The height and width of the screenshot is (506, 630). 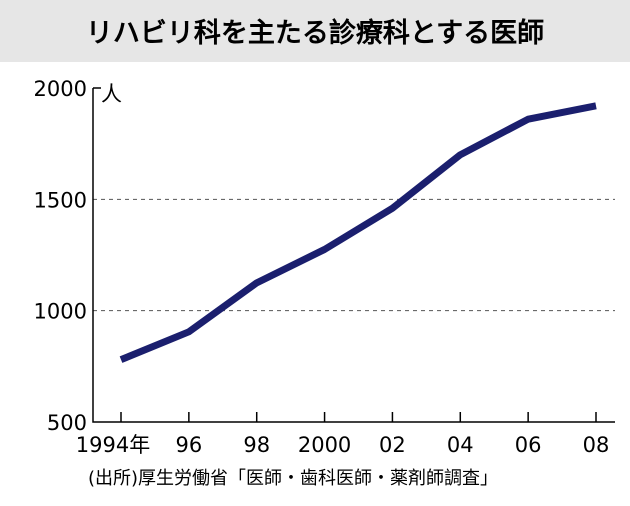 What do you see at coordinates (60, 256) in the screenshot?
I see `y-axis: 500 1000 1500 2000` at bounding box center [60, 256].